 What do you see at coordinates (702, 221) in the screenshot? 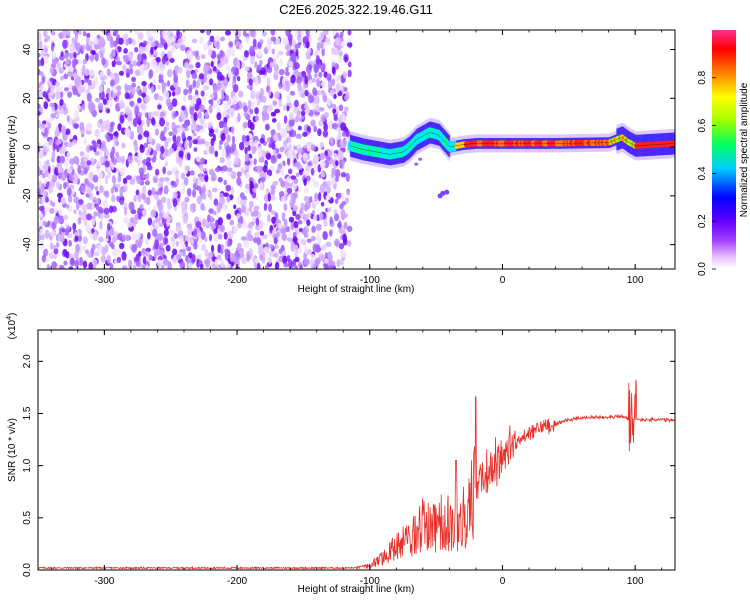
I see `colorbar-tick-label: 0.2` at bounding box center [702, 221].